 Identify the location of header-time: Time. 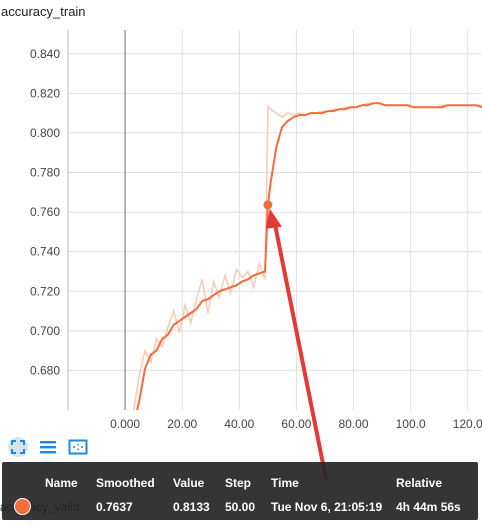
(285, 483).